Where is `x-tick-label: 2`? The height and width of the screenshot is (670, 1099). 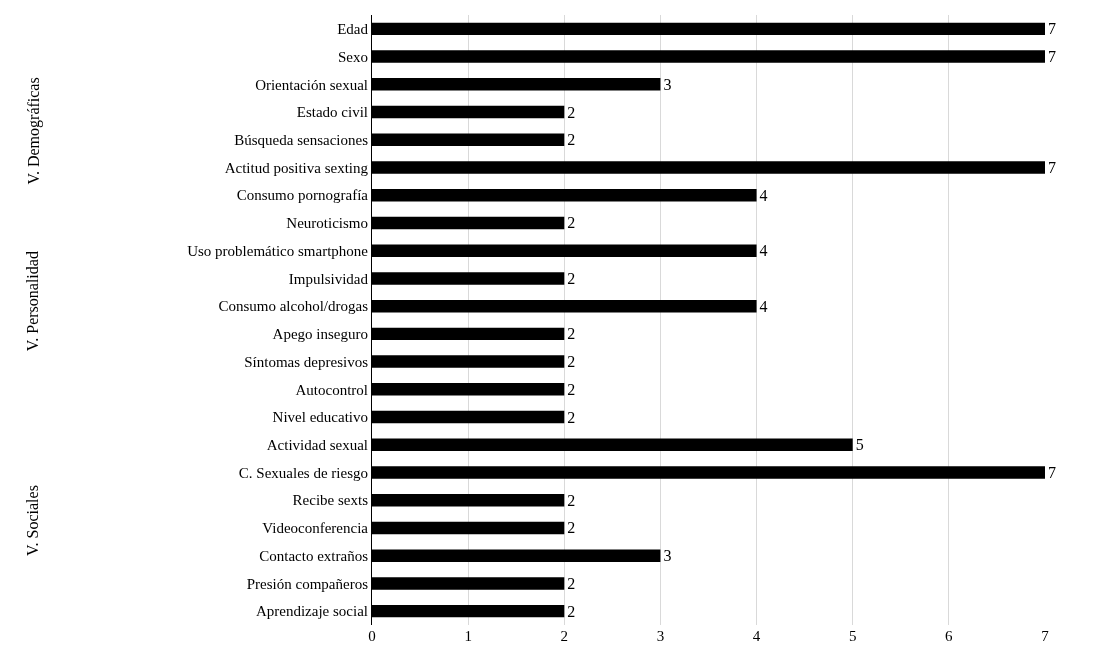
x-tick-label: 2 is located at coordinates (564, 636).